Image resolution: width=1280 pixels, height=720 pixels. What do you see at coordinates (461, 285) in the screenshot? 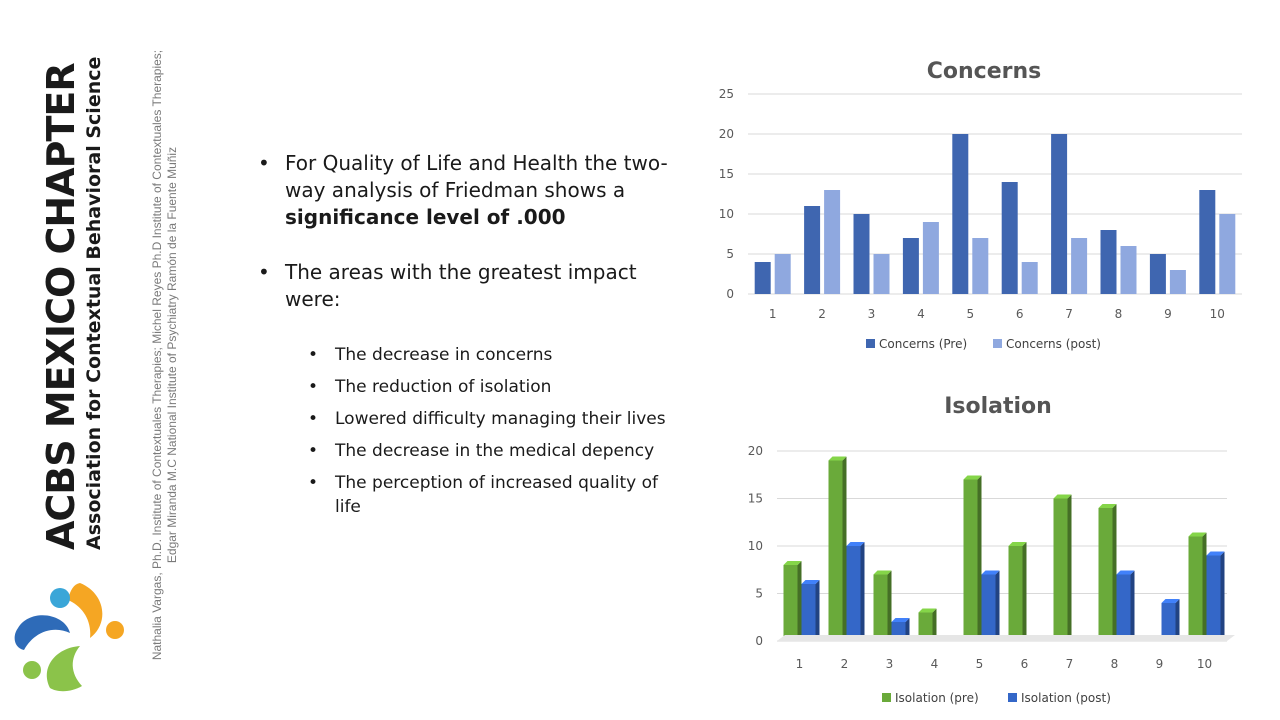
I see `bullet-text: The areas with the greatest impact were:` at bounding box center [461, 285].